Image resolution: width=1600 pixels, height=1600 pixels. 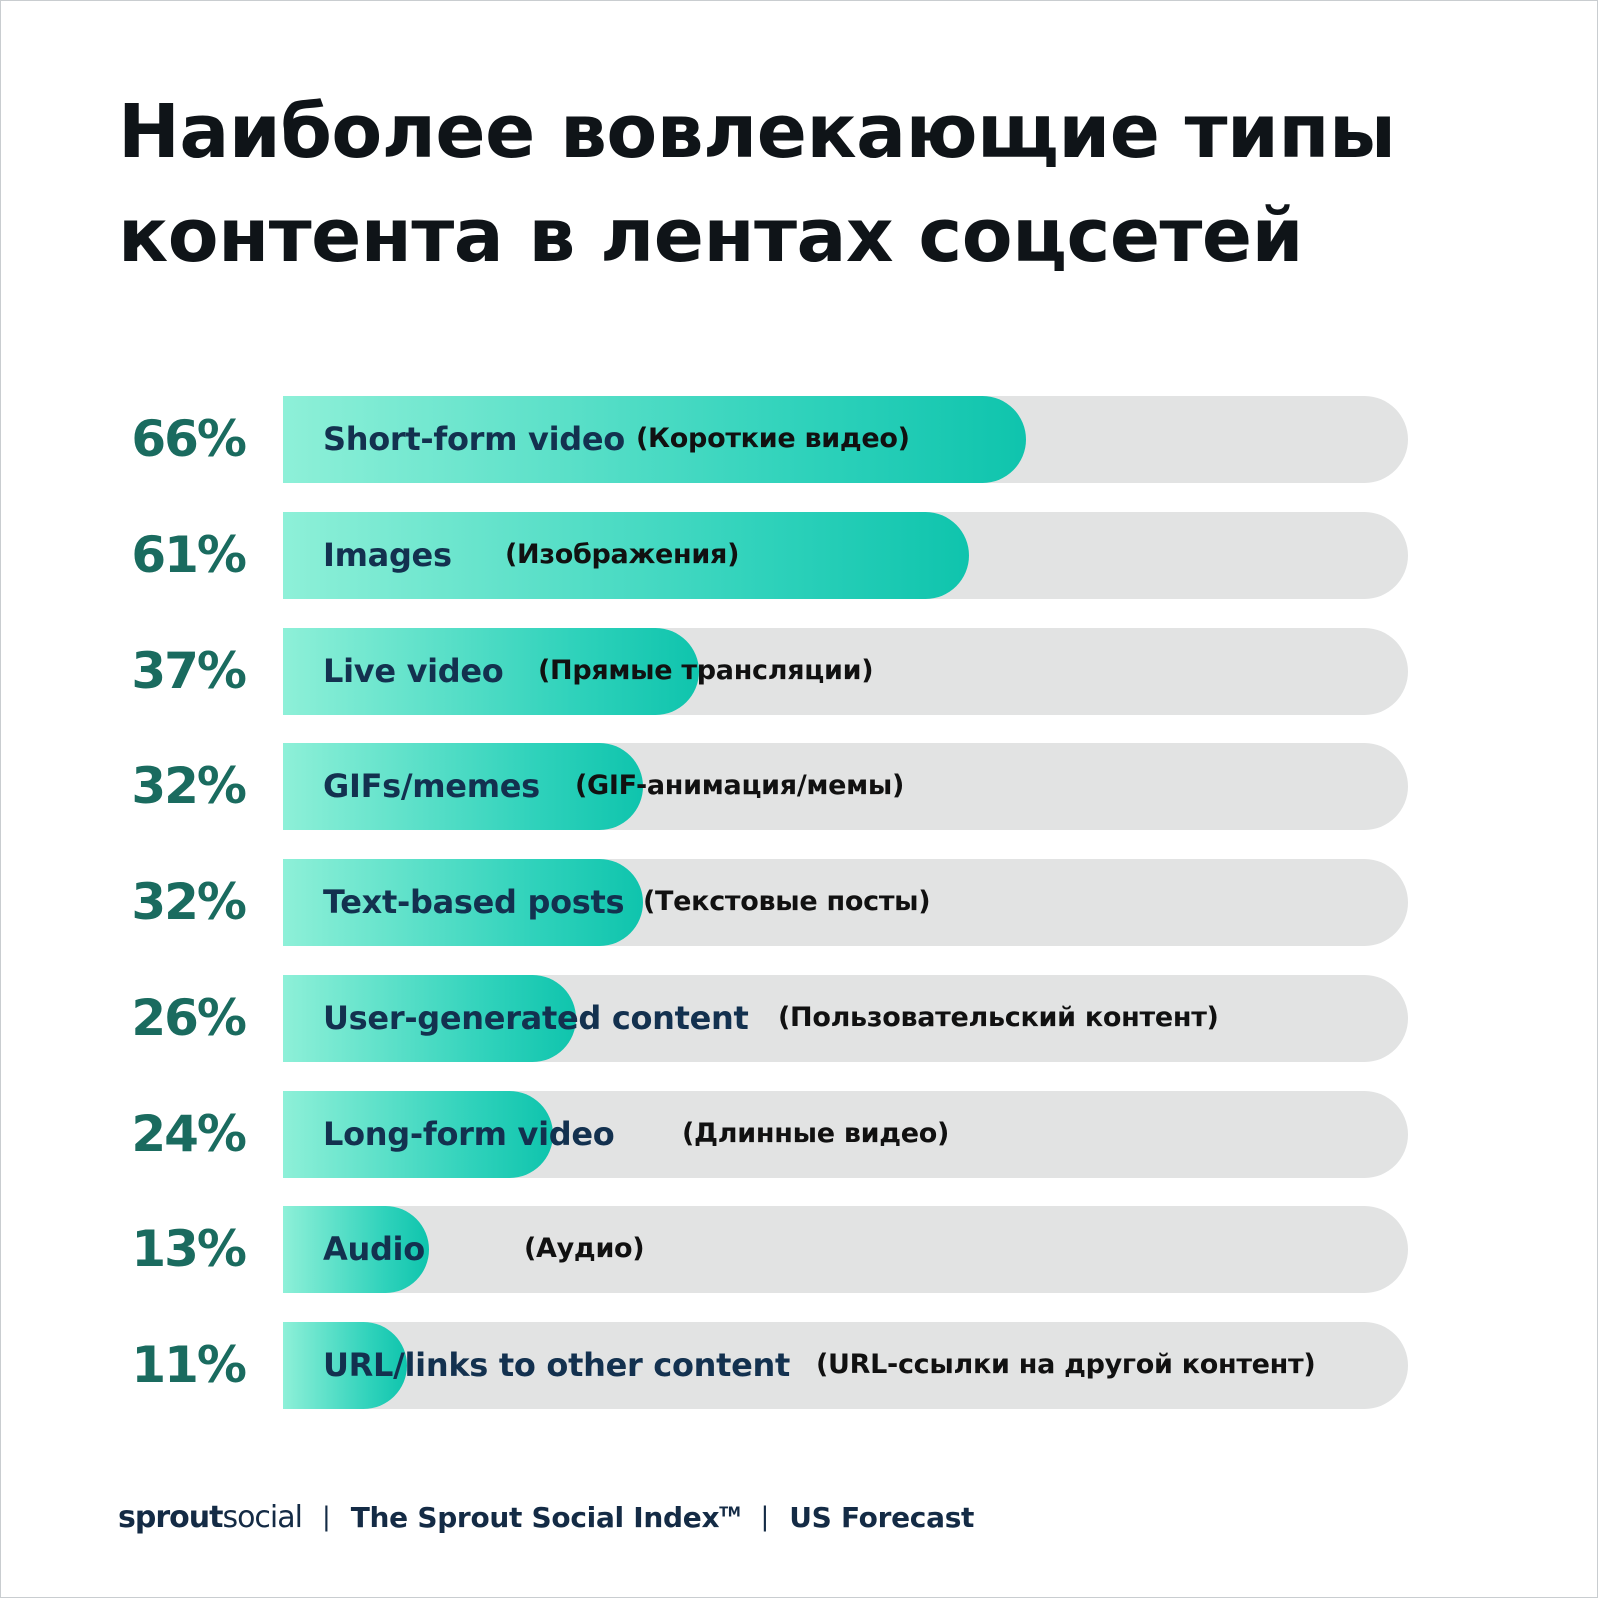 What do you see at coordinates (998, 1017) in the screenshot?
I see `bar-translation-label: (Пользовательский контент)` at bounding box center [998, 1017].